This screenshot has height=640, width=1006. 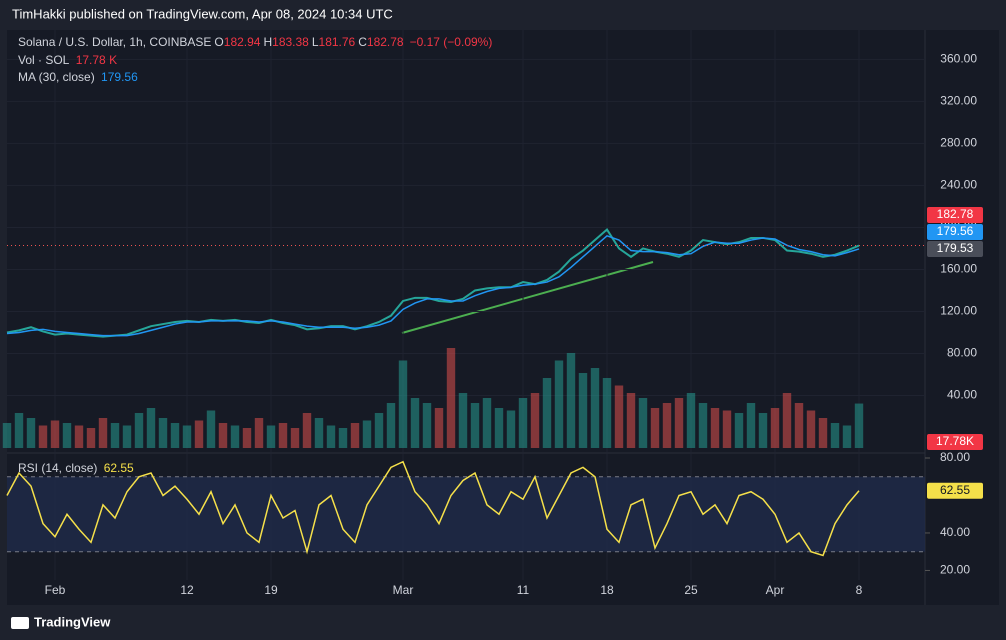 What do you see at coordinates (962, 395) in the screenshot?
I see `y-tick-label: 40.00` at bounding box center [962, 395].